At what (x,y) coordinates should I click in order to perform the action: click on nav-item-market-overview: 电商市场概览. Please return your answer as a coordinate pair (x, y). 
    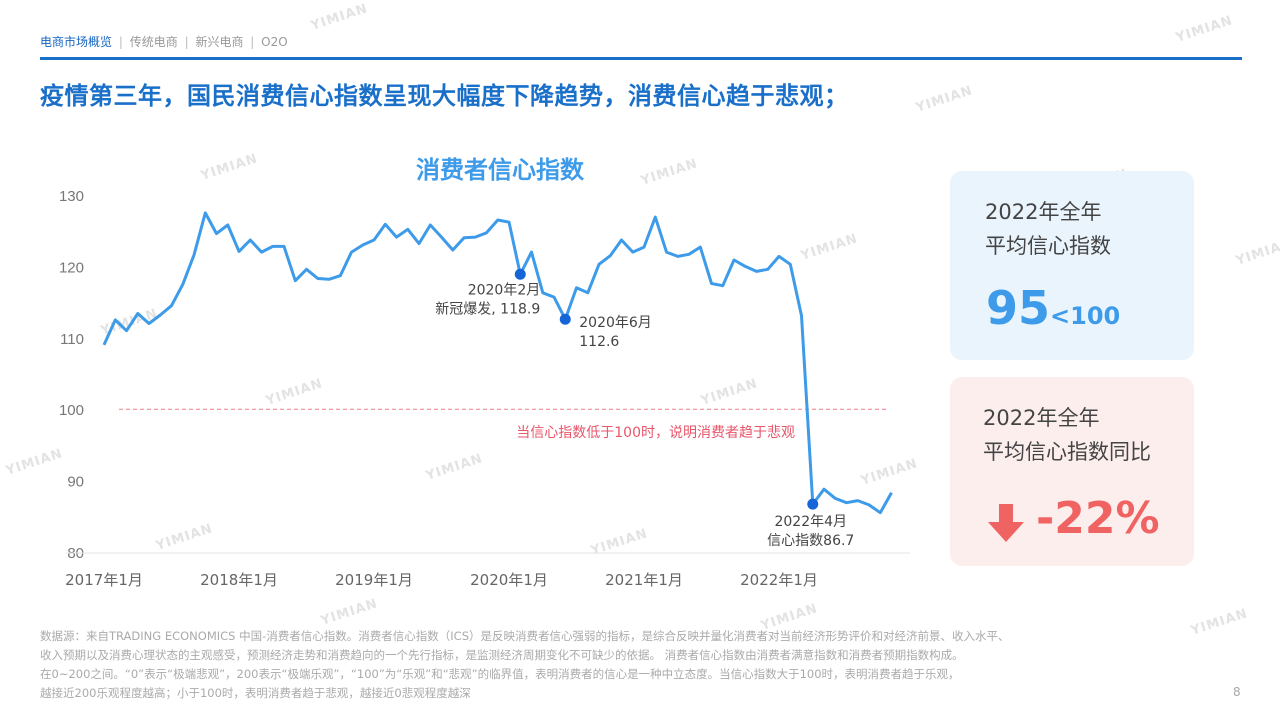
    Looking at the image, I should click on (76, 42).